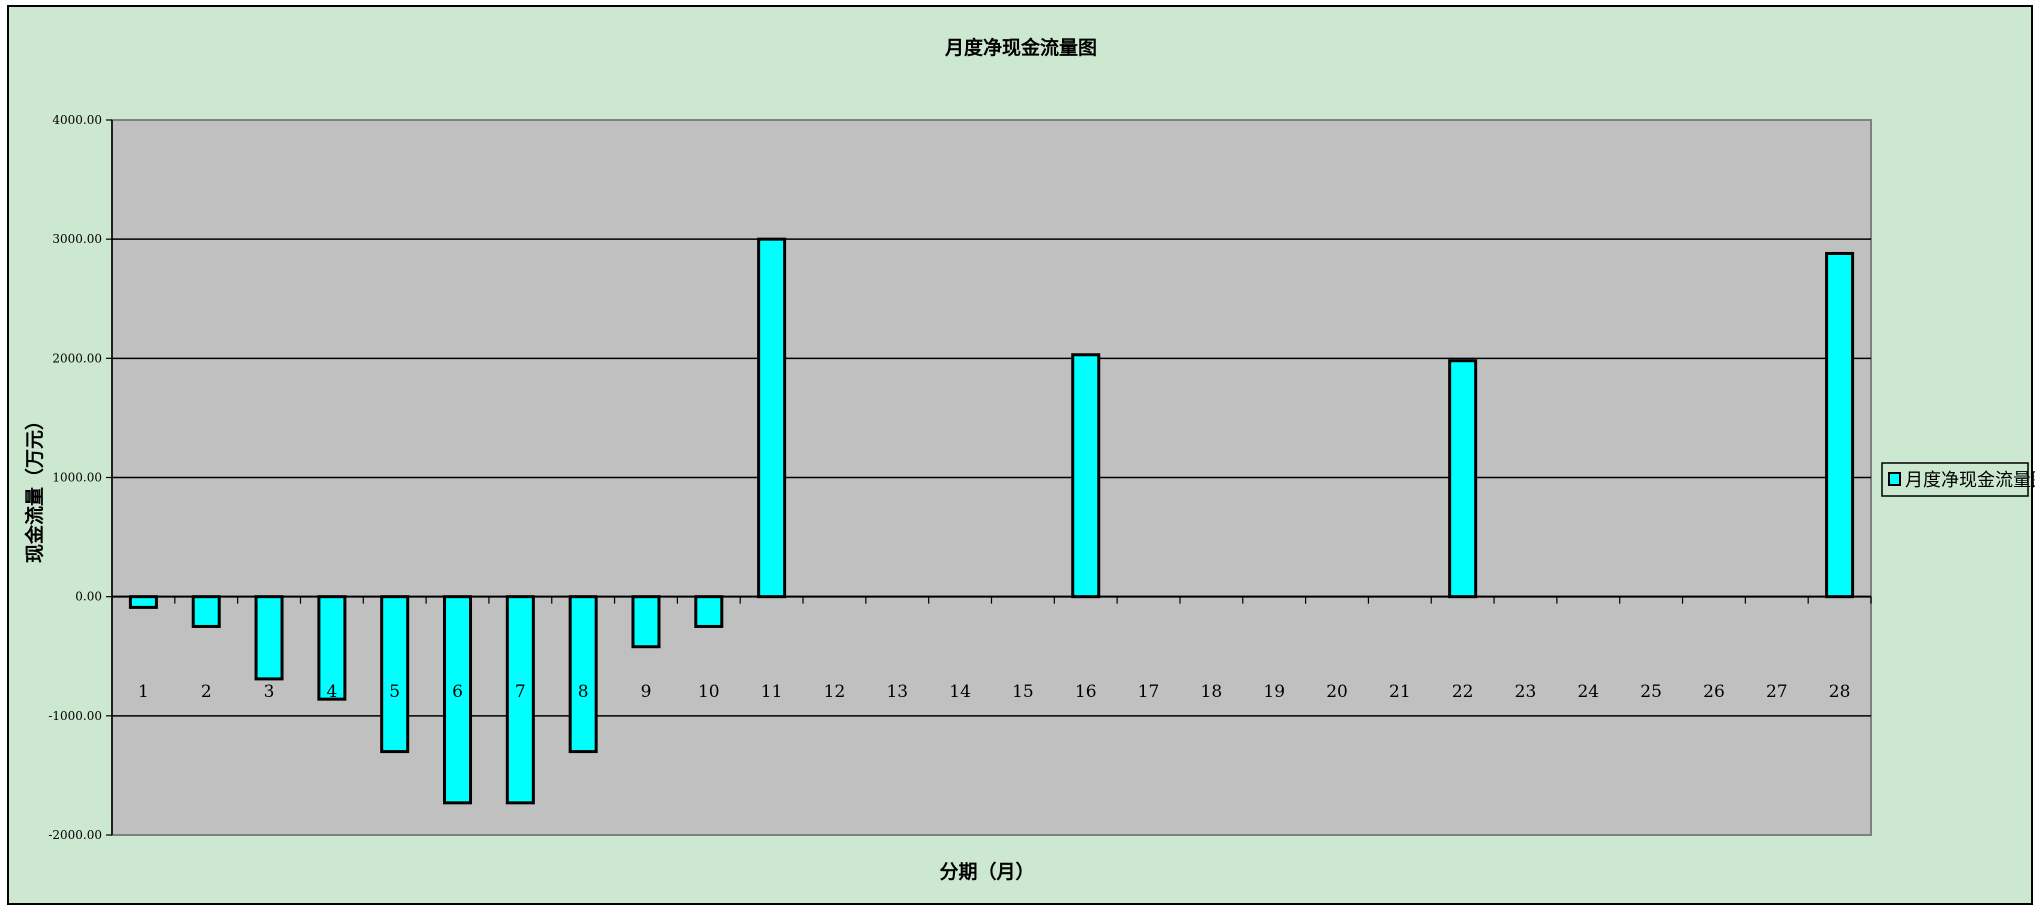  I want to click on x-tick-label: 12, so click(835, 692).